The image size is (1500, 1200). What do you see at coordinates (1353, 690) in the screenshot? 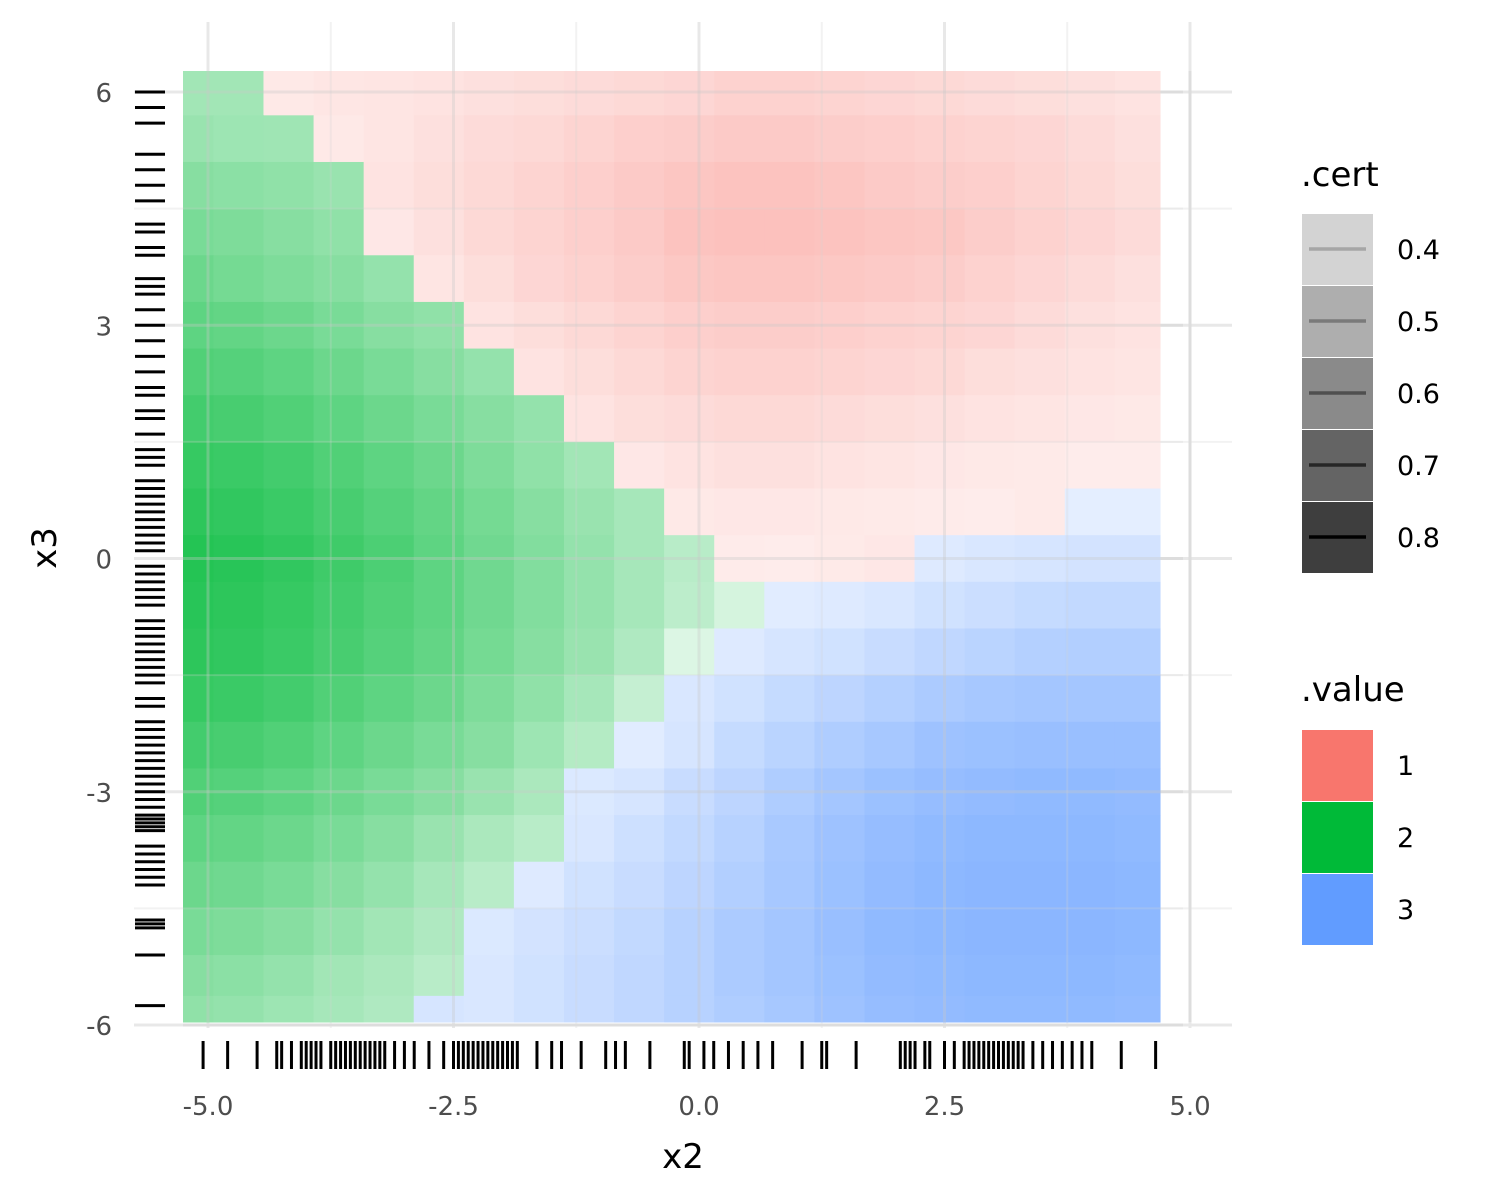
I see `legend-value-title: .value` at bounding box center [1353, 690].